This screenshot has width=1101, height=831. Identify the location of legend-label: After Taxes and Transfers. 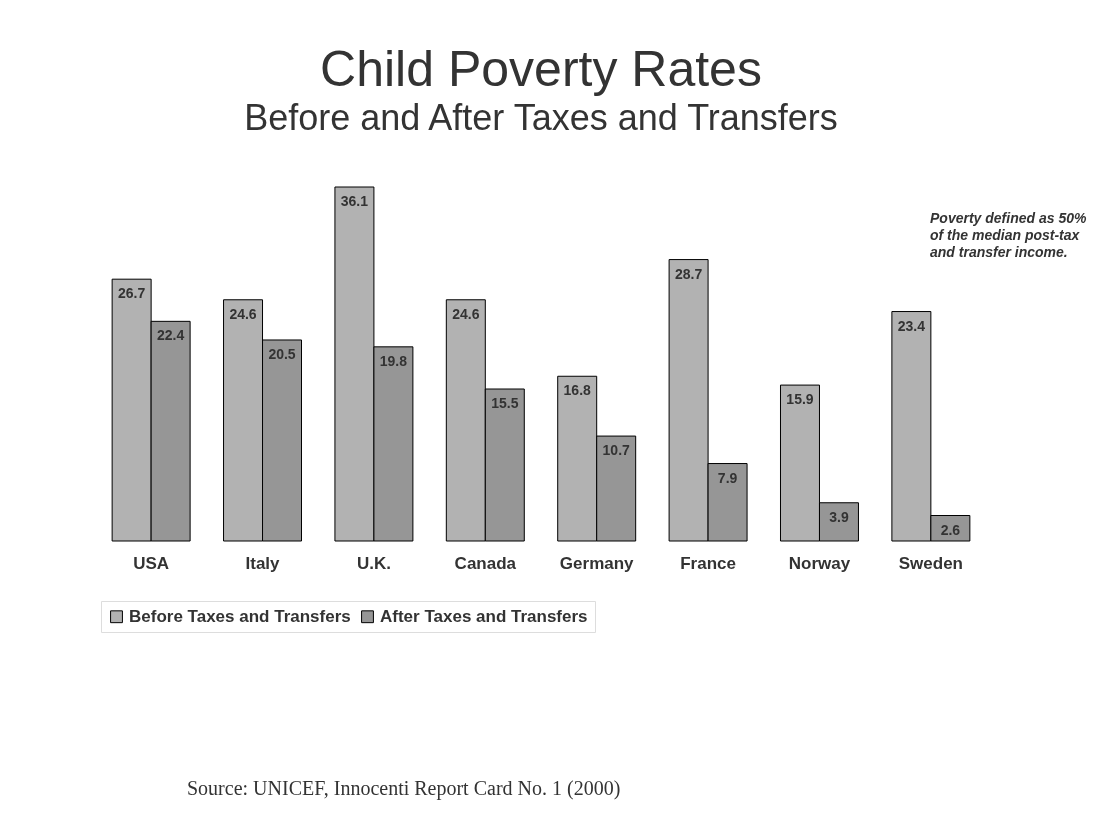
(484, 616).